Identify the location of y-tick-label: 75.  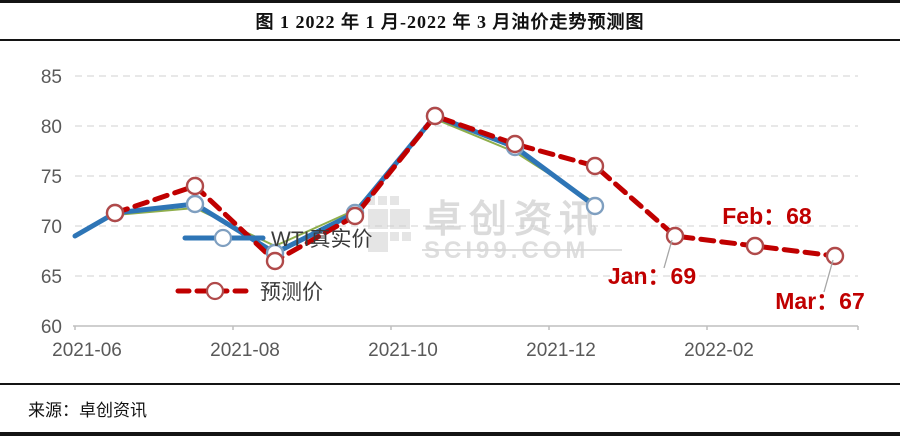
(51, 177).